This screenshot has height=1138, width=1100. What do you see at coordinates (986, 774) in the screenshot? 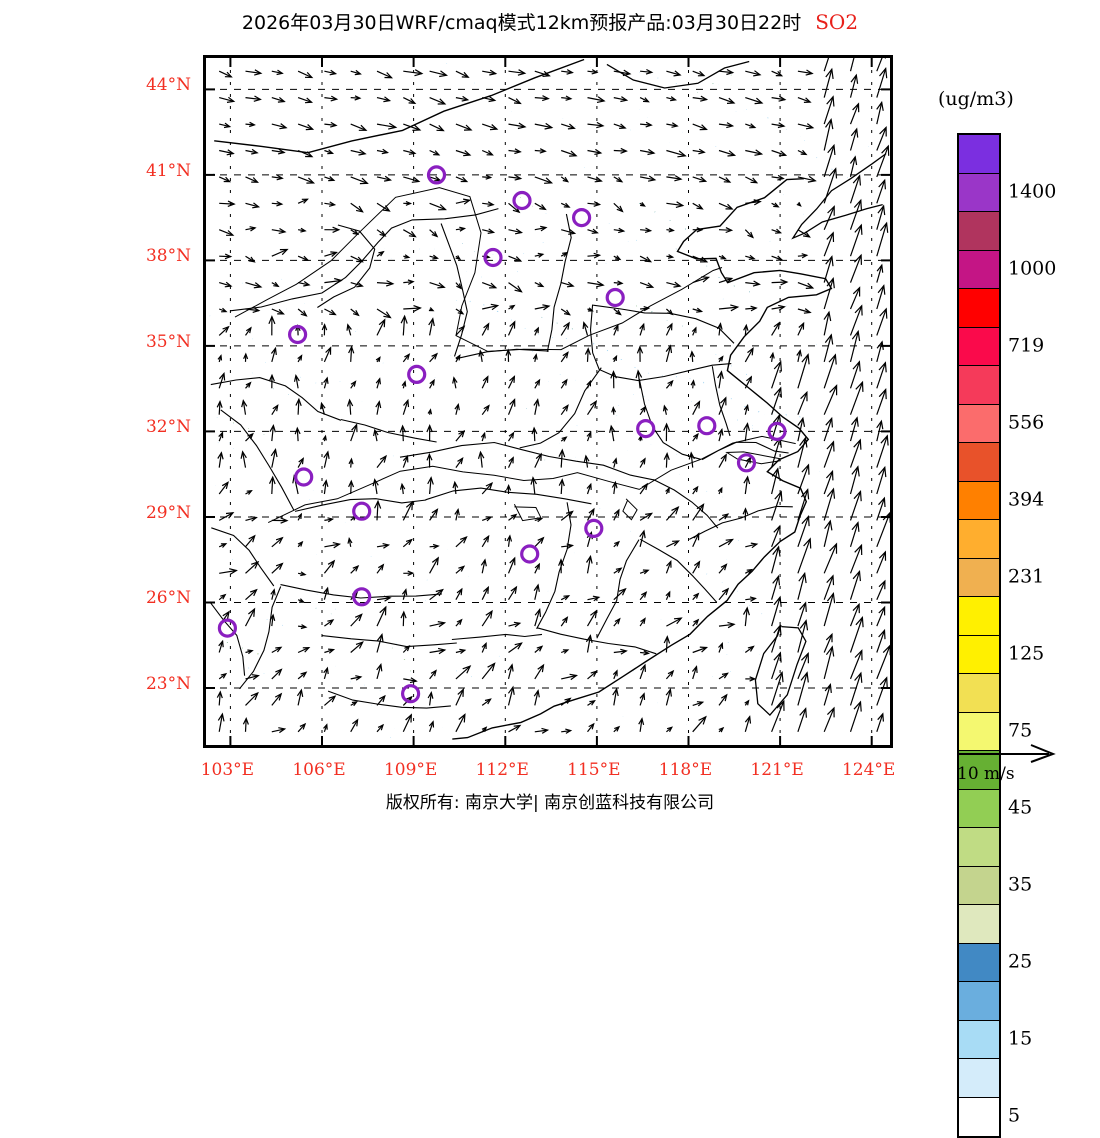
I see `wind-scale-label: 10 m/s` at bounding box center [986, 774].